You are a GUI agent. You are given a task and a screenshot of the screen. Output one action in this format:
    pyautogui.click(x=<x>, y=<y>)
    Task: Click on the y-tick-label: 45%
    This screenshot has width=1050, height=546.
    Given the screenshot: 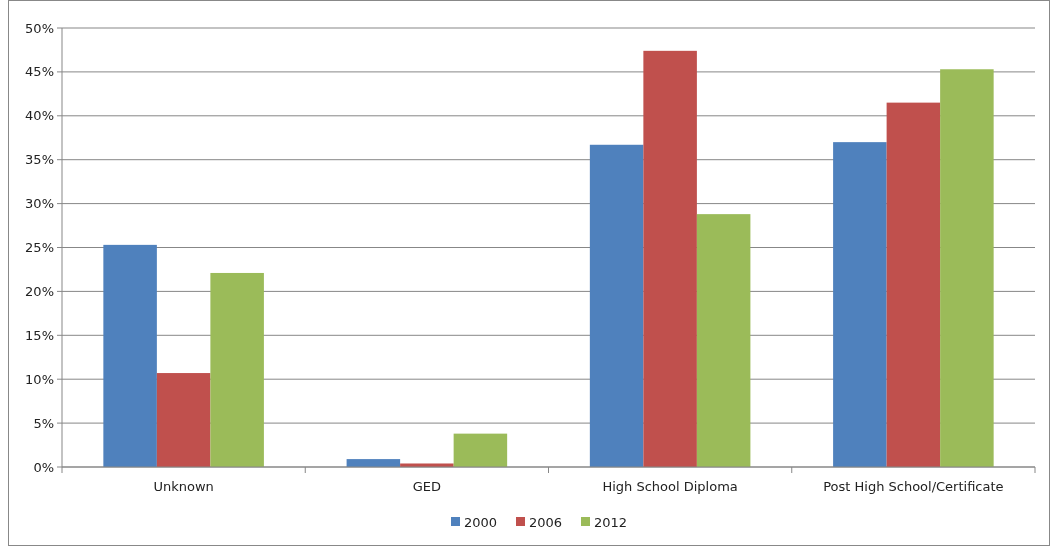 What is the action you would take?
    pyautogui.click(x=39, y=72)
    